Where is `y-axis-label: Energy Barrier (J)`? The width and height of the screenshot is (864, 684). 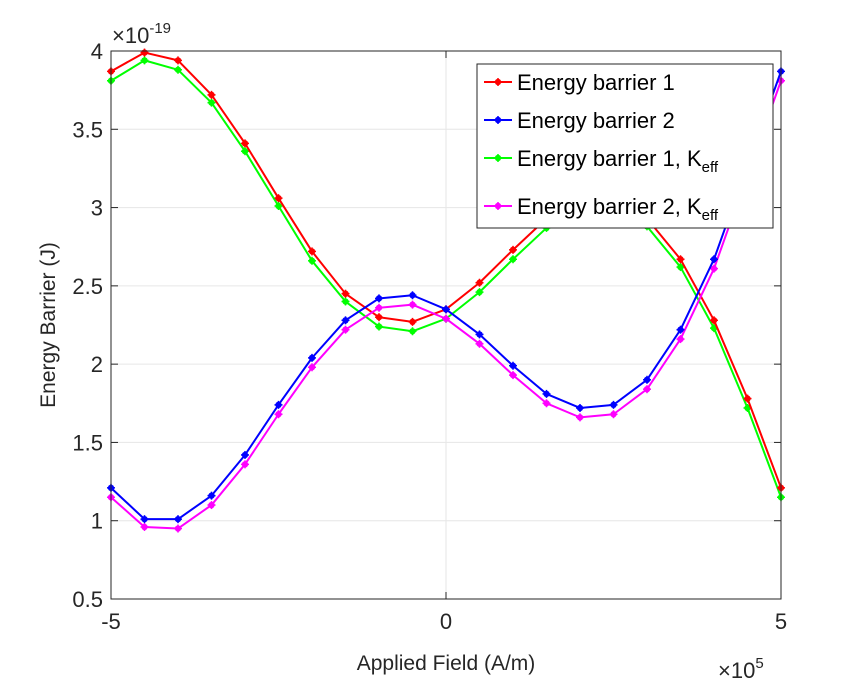
y-axis-label: Energy Barrier (J) is located at coordinates (48, 325).